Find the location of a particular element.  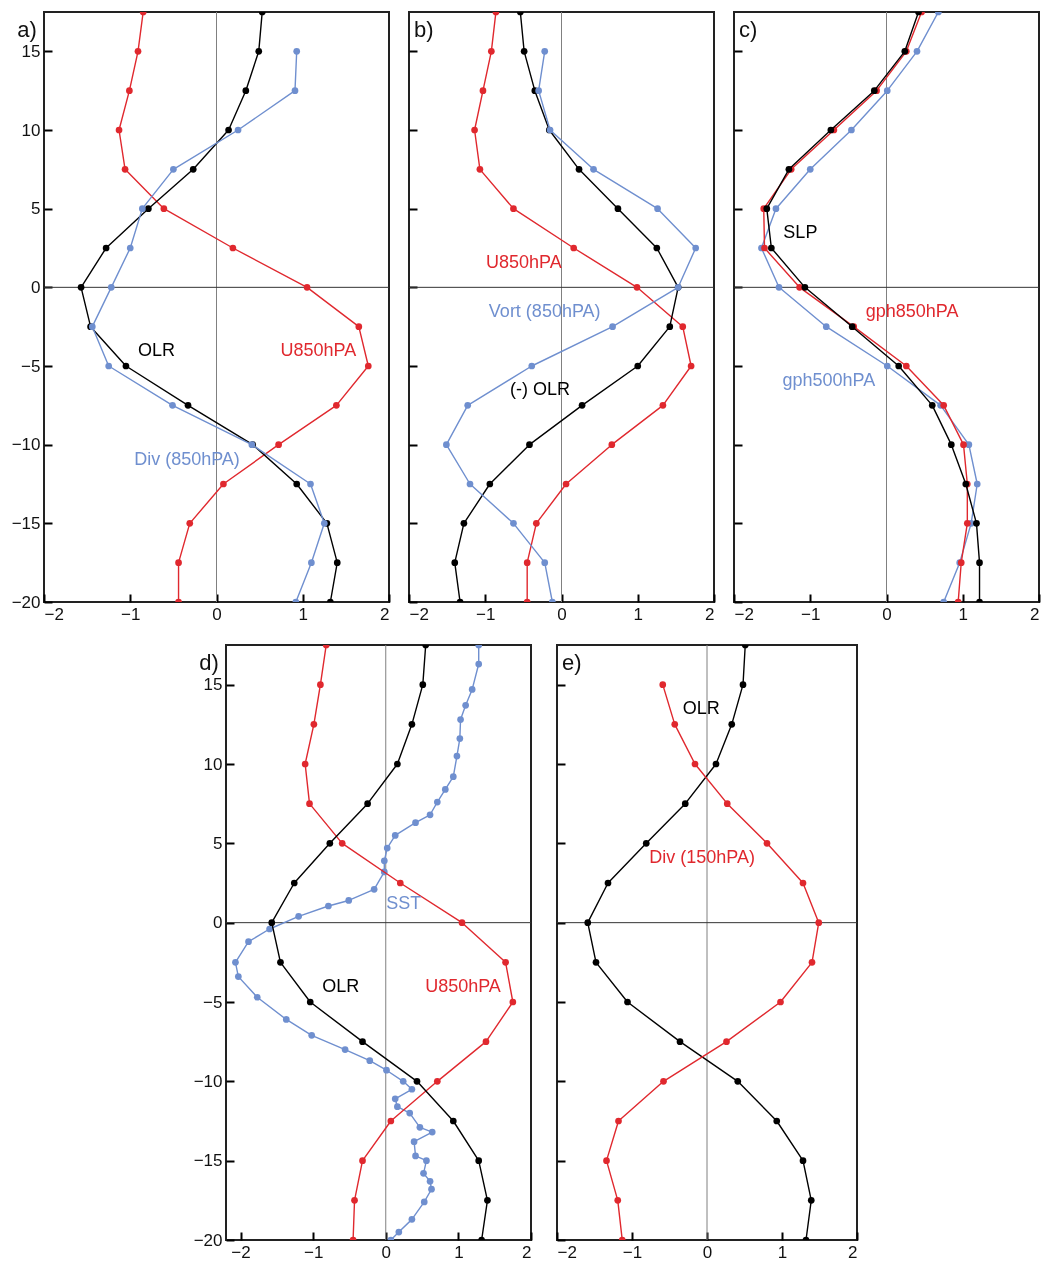

chart-title: a) is located at coordinates (27, 29).